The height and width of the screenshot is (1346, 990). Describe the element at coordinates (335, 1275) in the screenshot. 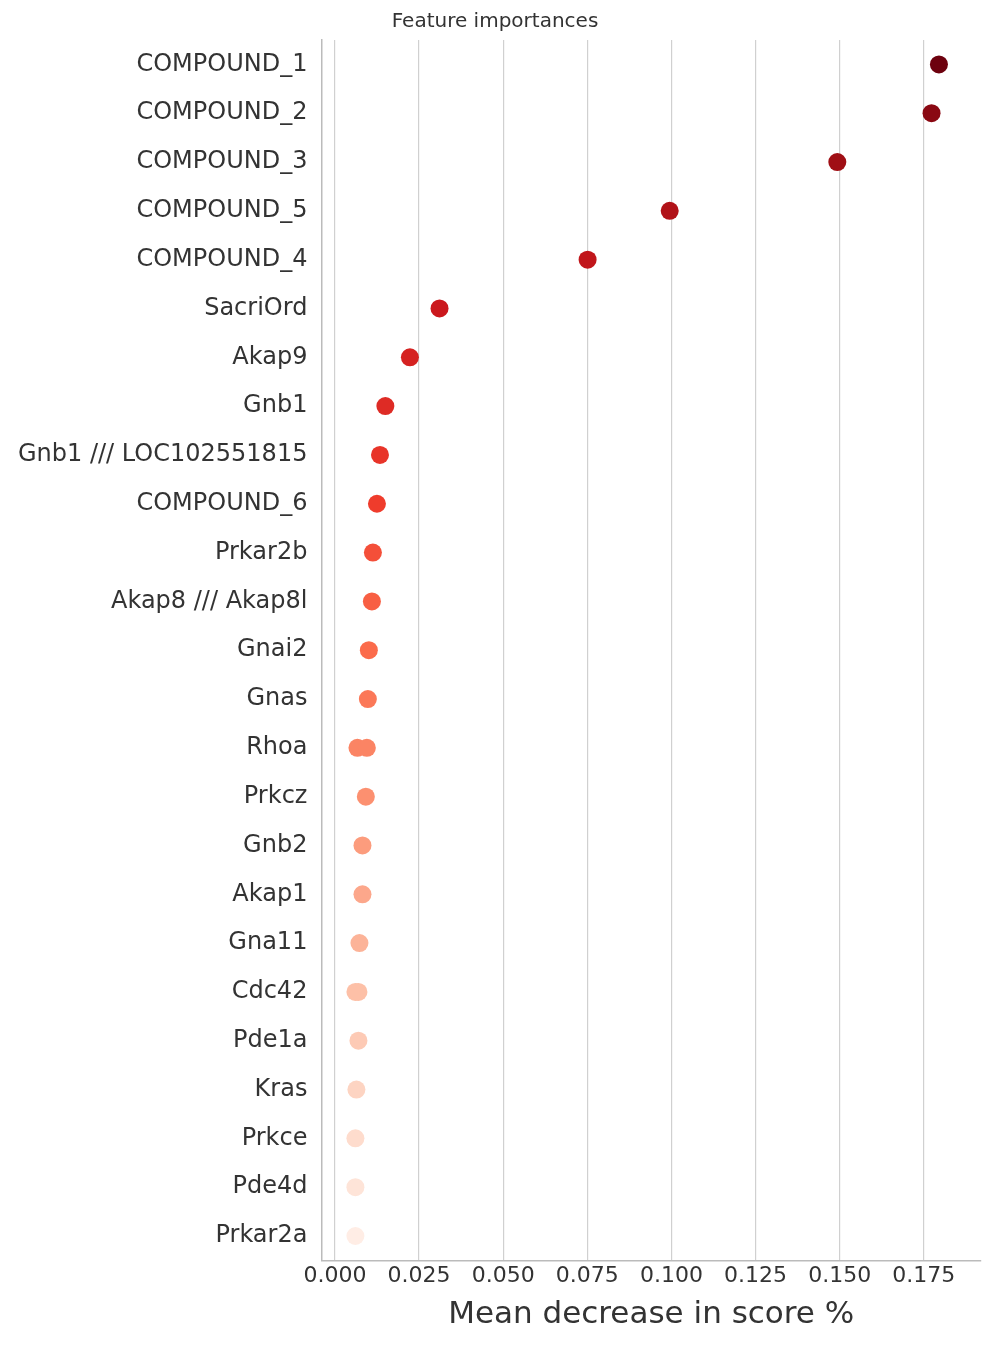

I see `x-tick-label: 0.000` at that location.